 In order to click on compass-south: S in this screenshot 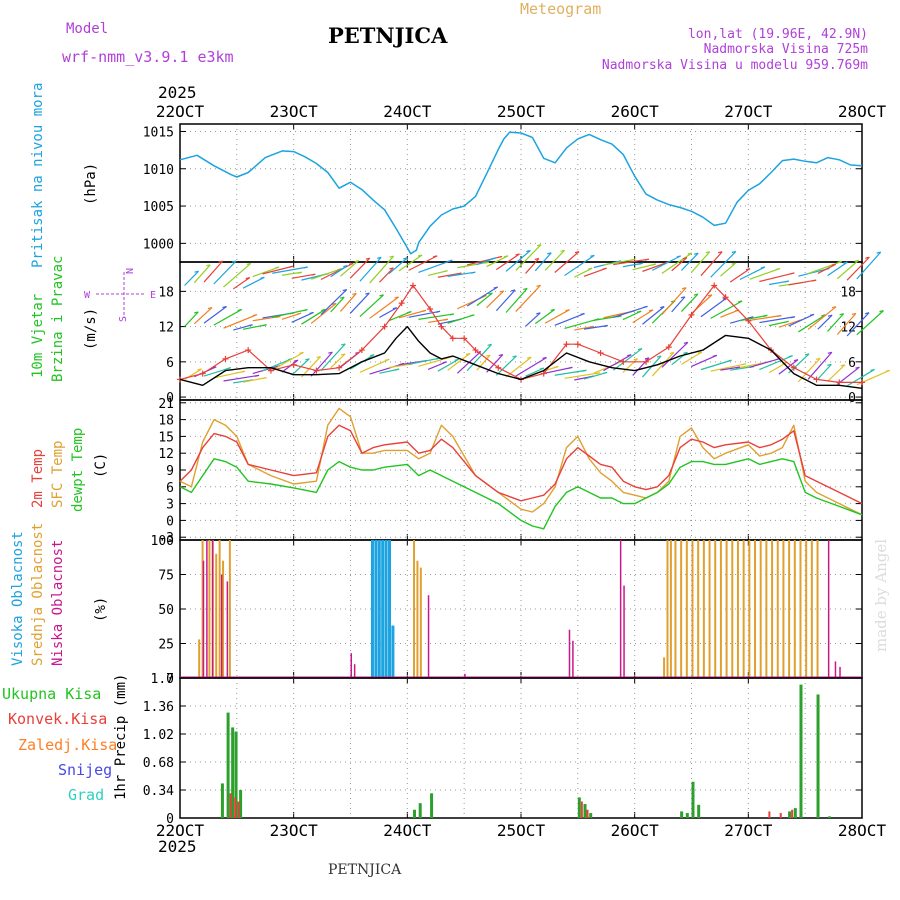, I will do `click(123, 319)`.